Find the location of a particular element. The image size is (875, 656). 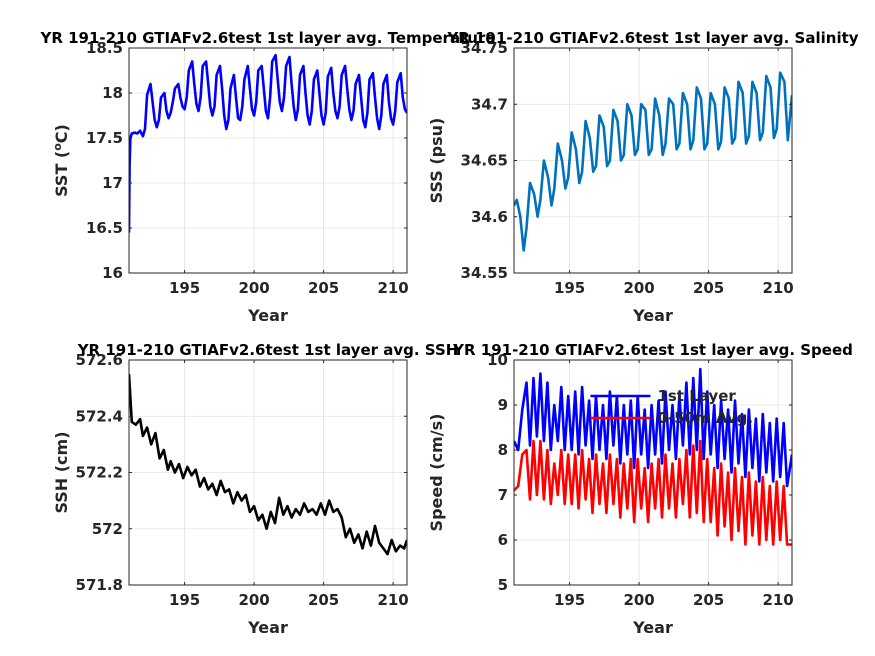

y-tick-label: 8 is located at coordinates (503, 450).